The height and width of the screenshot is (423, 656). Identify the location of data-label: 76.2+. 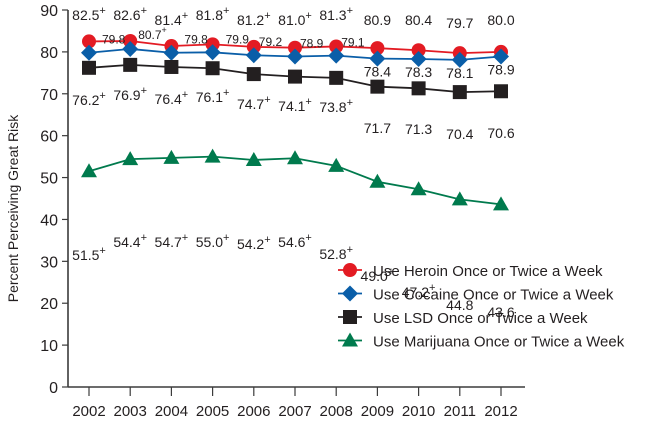
(89, 99).